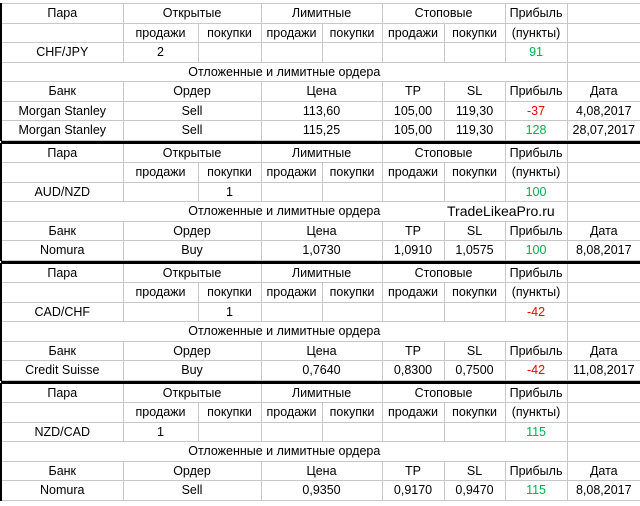 The height and width of the screenshot is (506, 640). Describe the element at coordinates (321, 490) in the screenshot. I see `price-cell: 0,9350` at that location.